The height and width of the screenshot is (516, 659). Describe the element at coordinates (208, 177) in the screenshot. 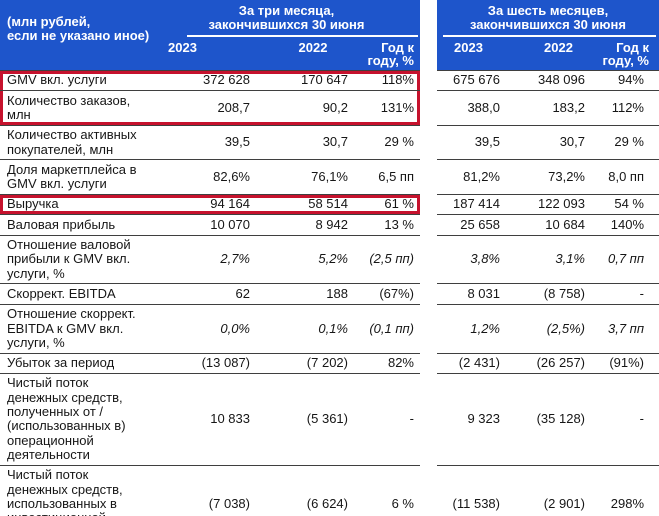

I see `cell-3m-2023: 82,6%` at that location.